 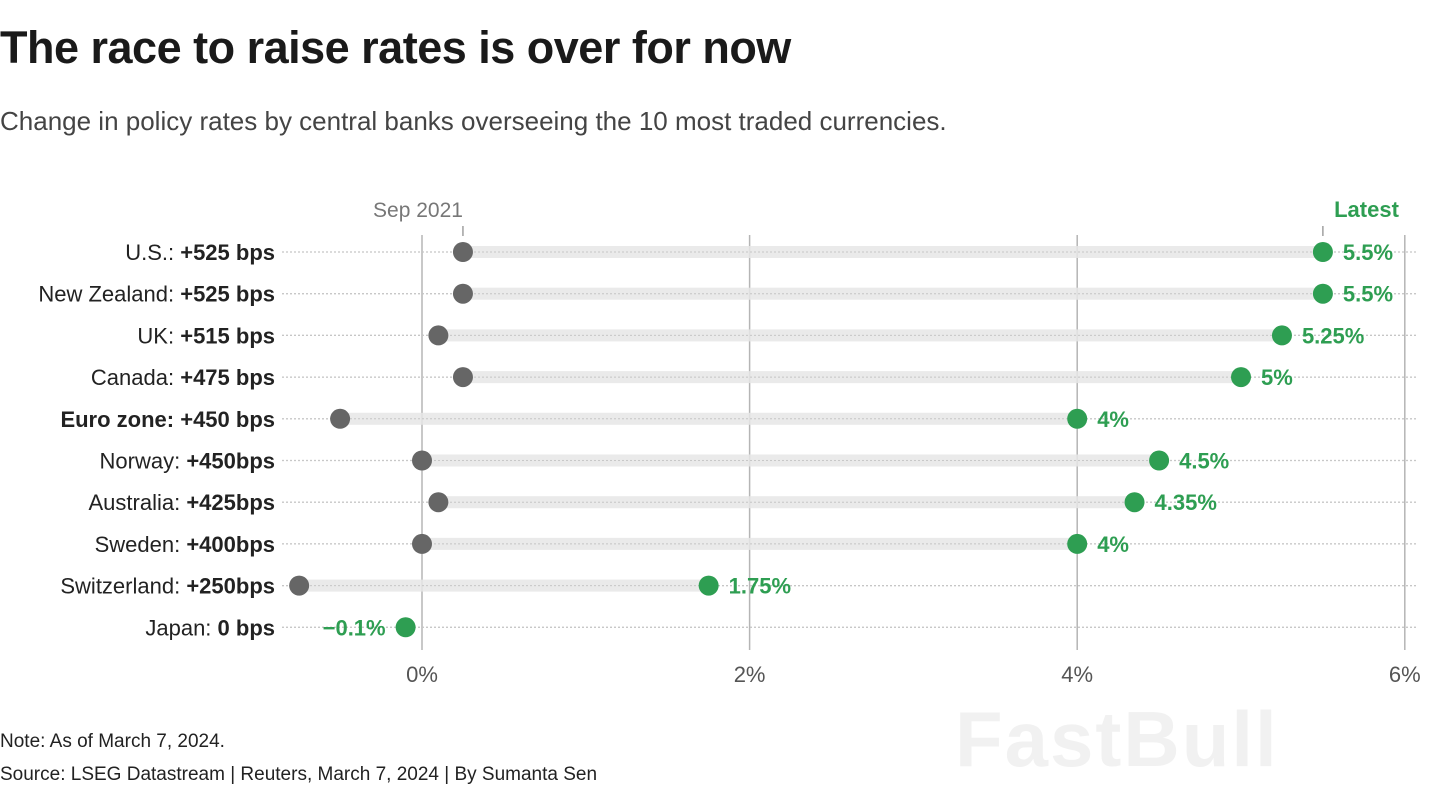 I want to click on chart-row: 5.5% New Zealand: +525 bps, so click(x=727, y=294).